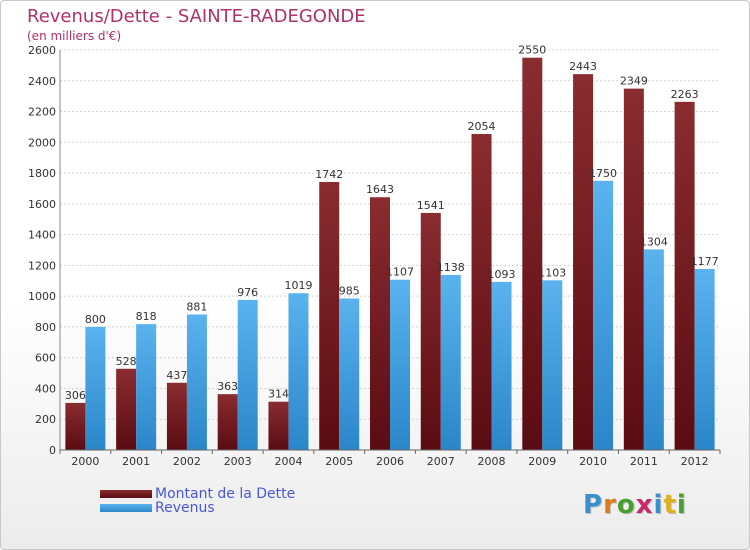  What do you see at coordinates (542, 461) in the screenshot?
I see `x-tick-label: 2009` at bounding box center [542, 461].